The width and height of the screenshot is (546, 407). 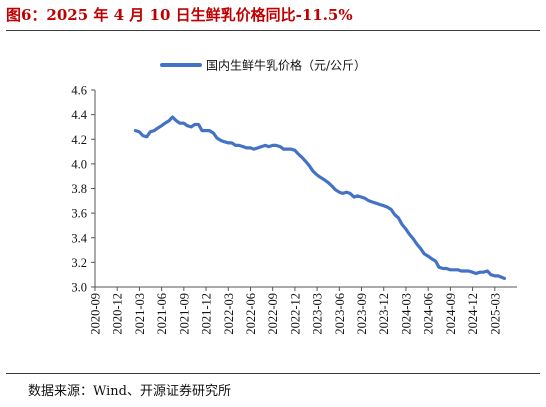 I want to click on x-tick-label: 2023-03, so click(x=318, y=314).